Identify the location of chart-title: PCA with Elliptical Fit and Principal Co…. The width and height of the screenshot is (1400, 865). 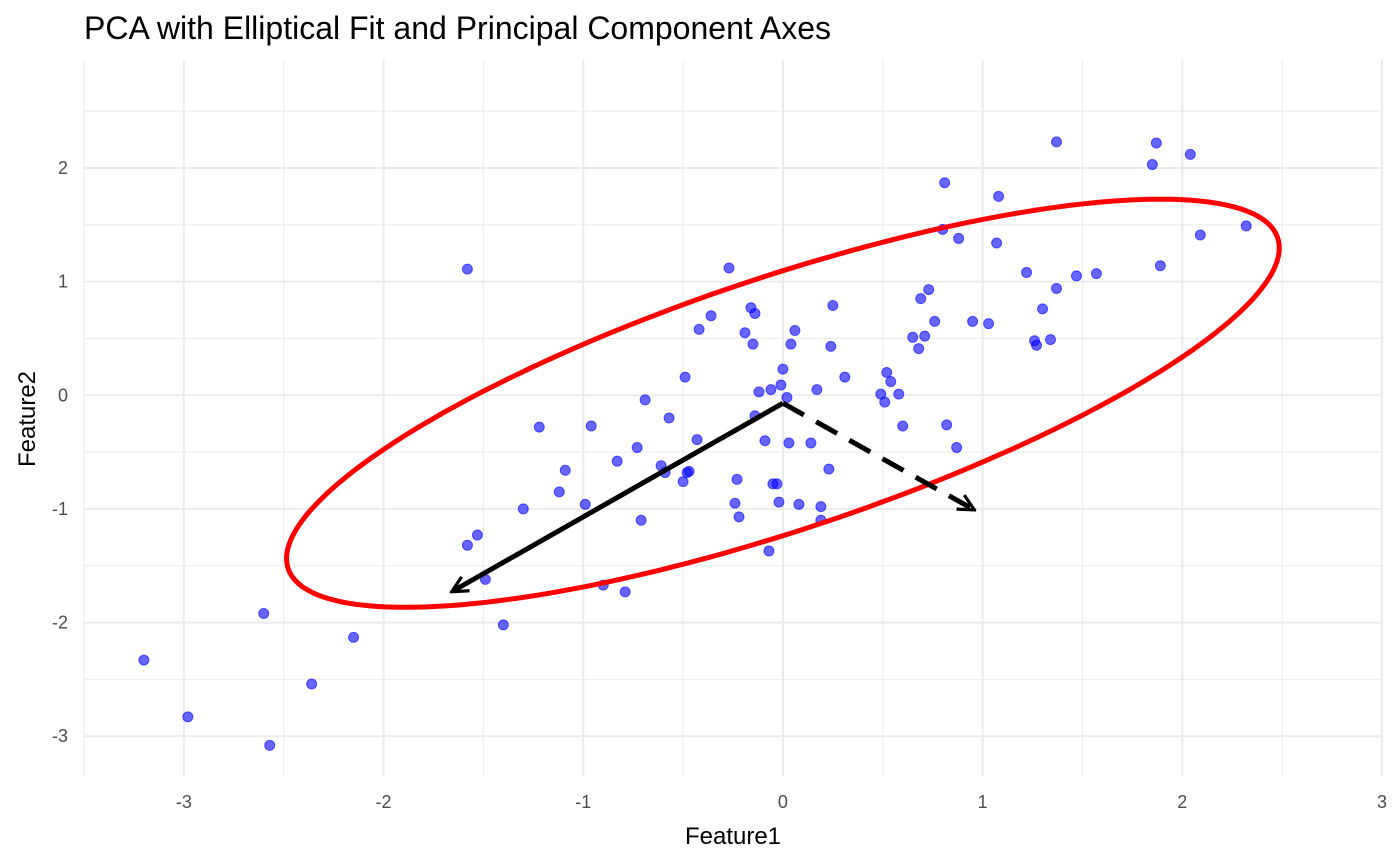
(458, 28).